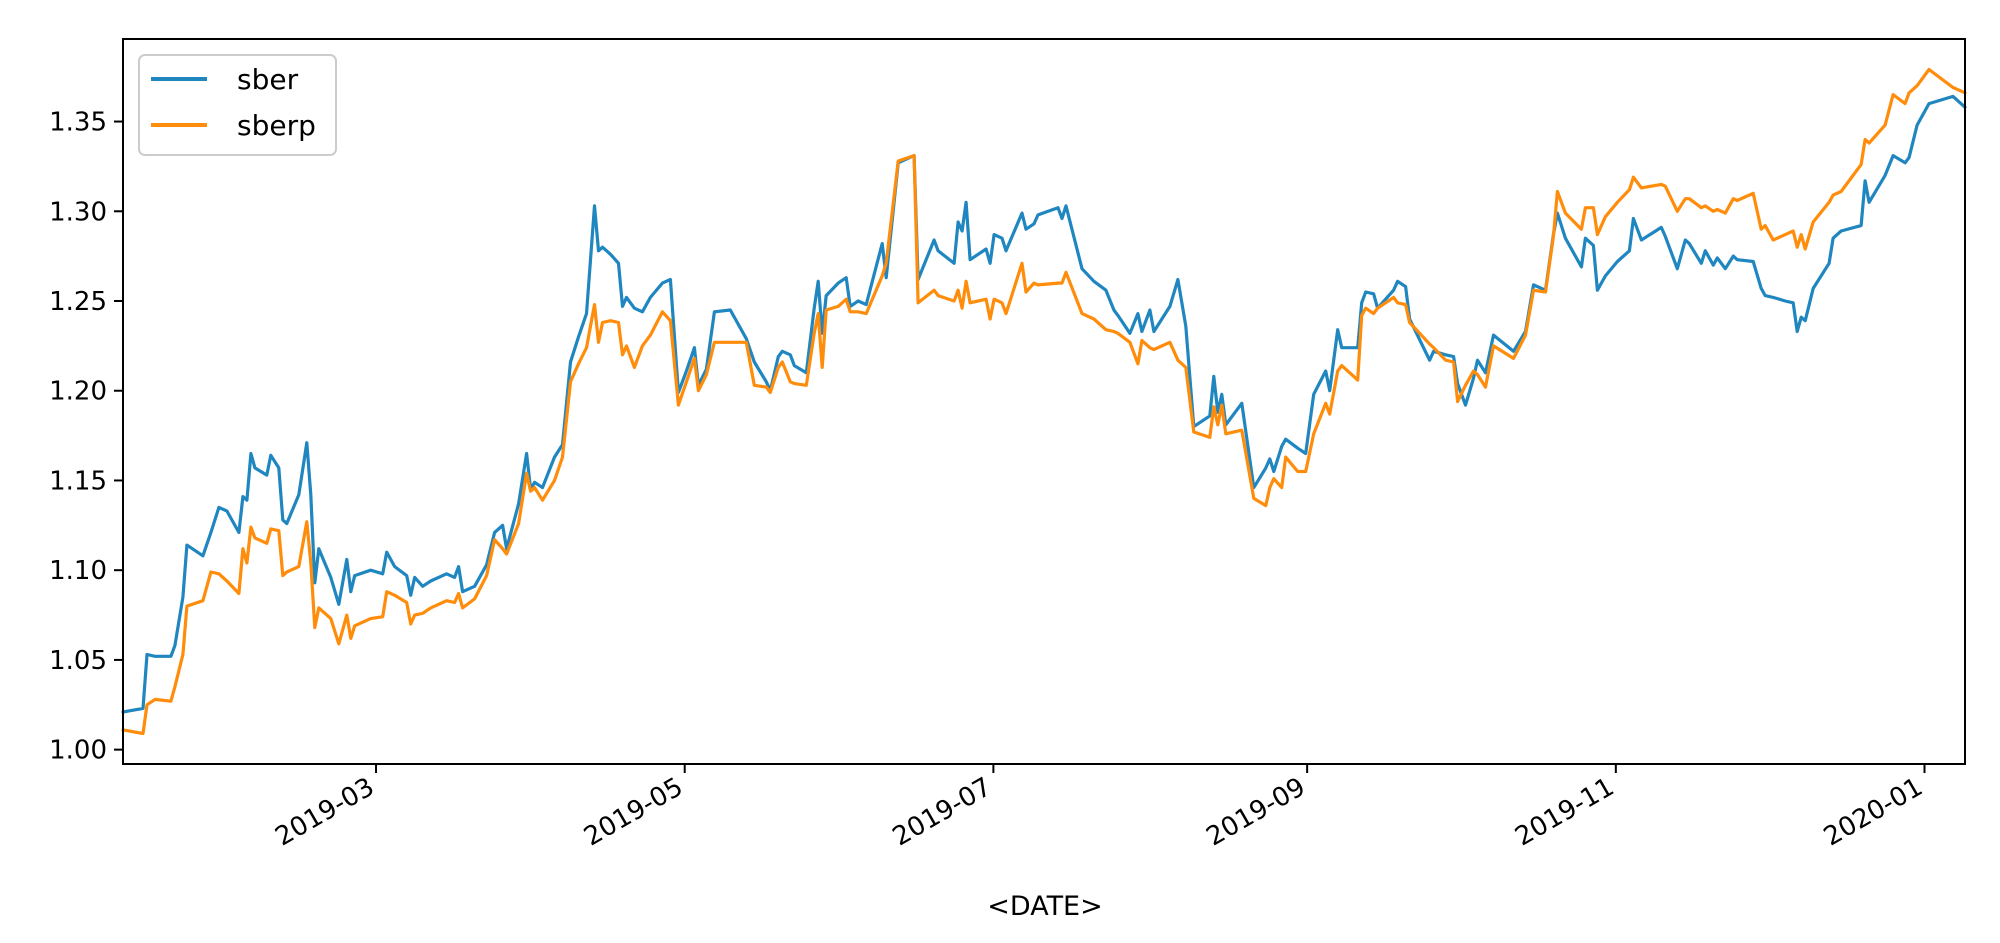 The image size is (2000, 943). What do you see at coordinates (86, 437) in the screenshot?
I see `y-axis: 1.00 1.05 1.10 1.15 1.20 1.25 1.30 1.35` at bounding box center [86, 437].